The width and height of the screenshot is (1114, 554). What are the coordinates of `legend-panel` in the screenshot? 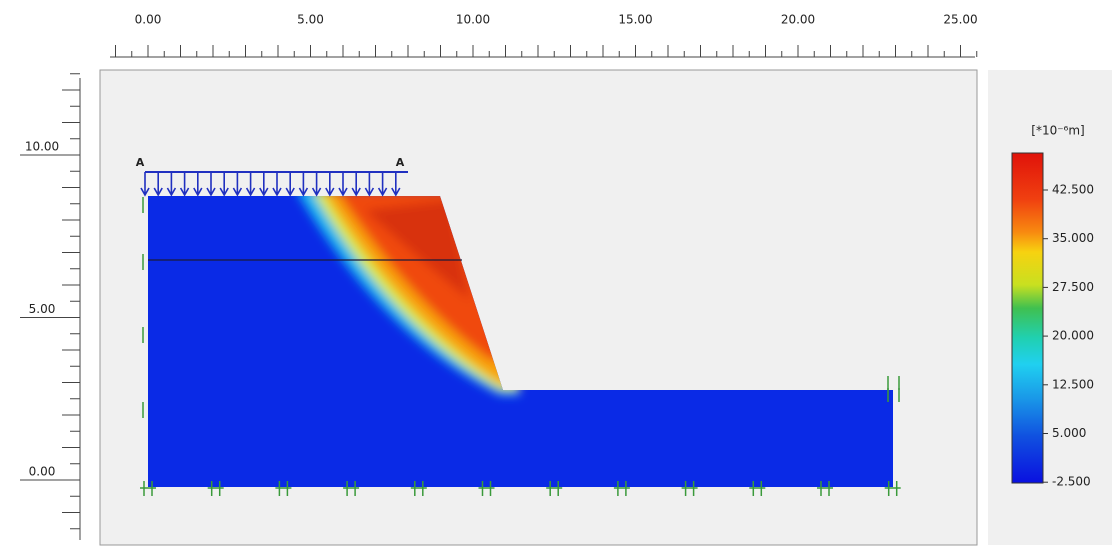 It's located at (1050, 307).